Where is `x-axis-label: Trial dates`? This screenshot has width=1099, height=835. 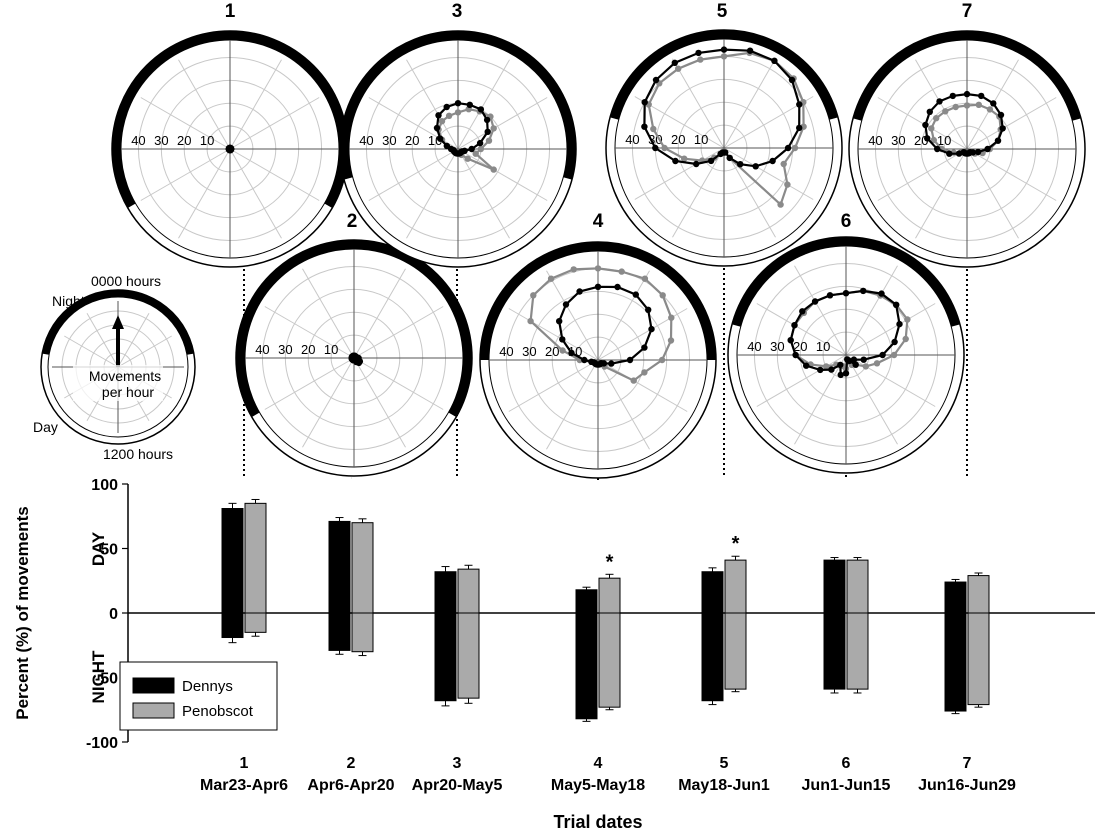 x-axis-label: Trial dates is located at coordinates (597, 822).